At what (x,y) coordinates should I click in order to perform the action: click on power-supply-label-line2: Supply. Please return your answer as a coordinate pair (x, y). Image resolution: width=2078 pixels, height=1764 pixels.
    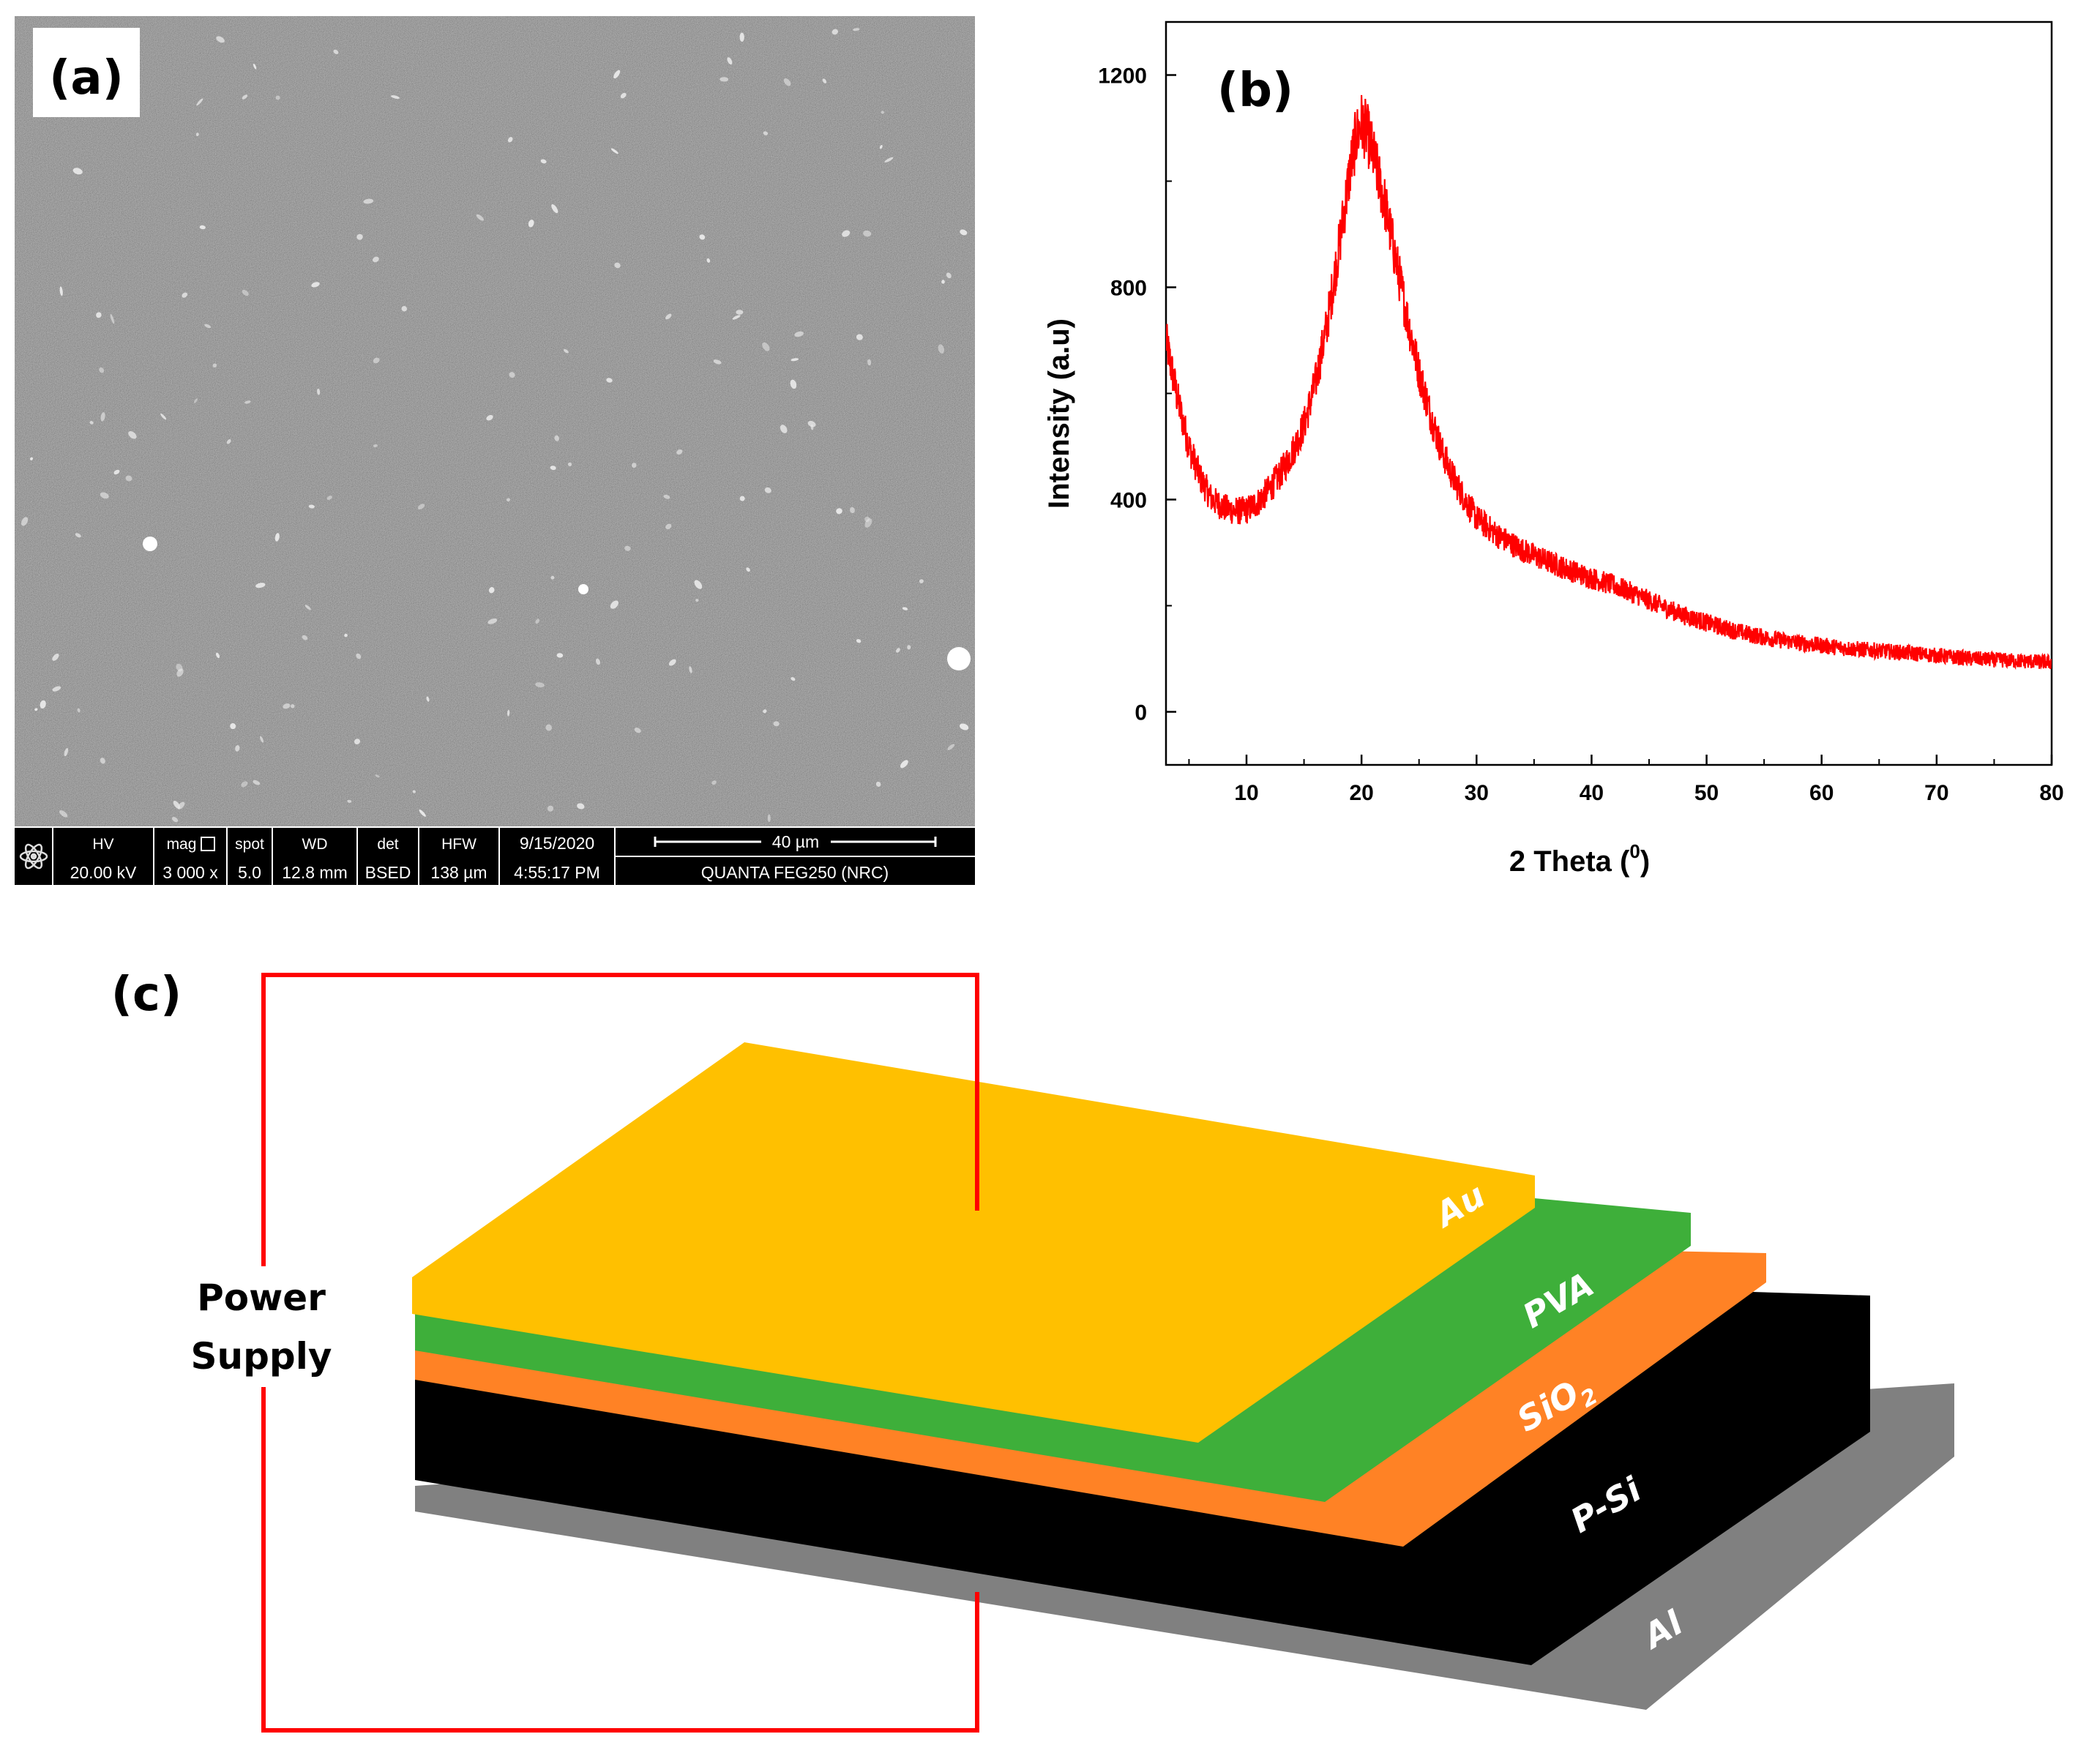
    Looking at the image, I should click on (261, 1356).